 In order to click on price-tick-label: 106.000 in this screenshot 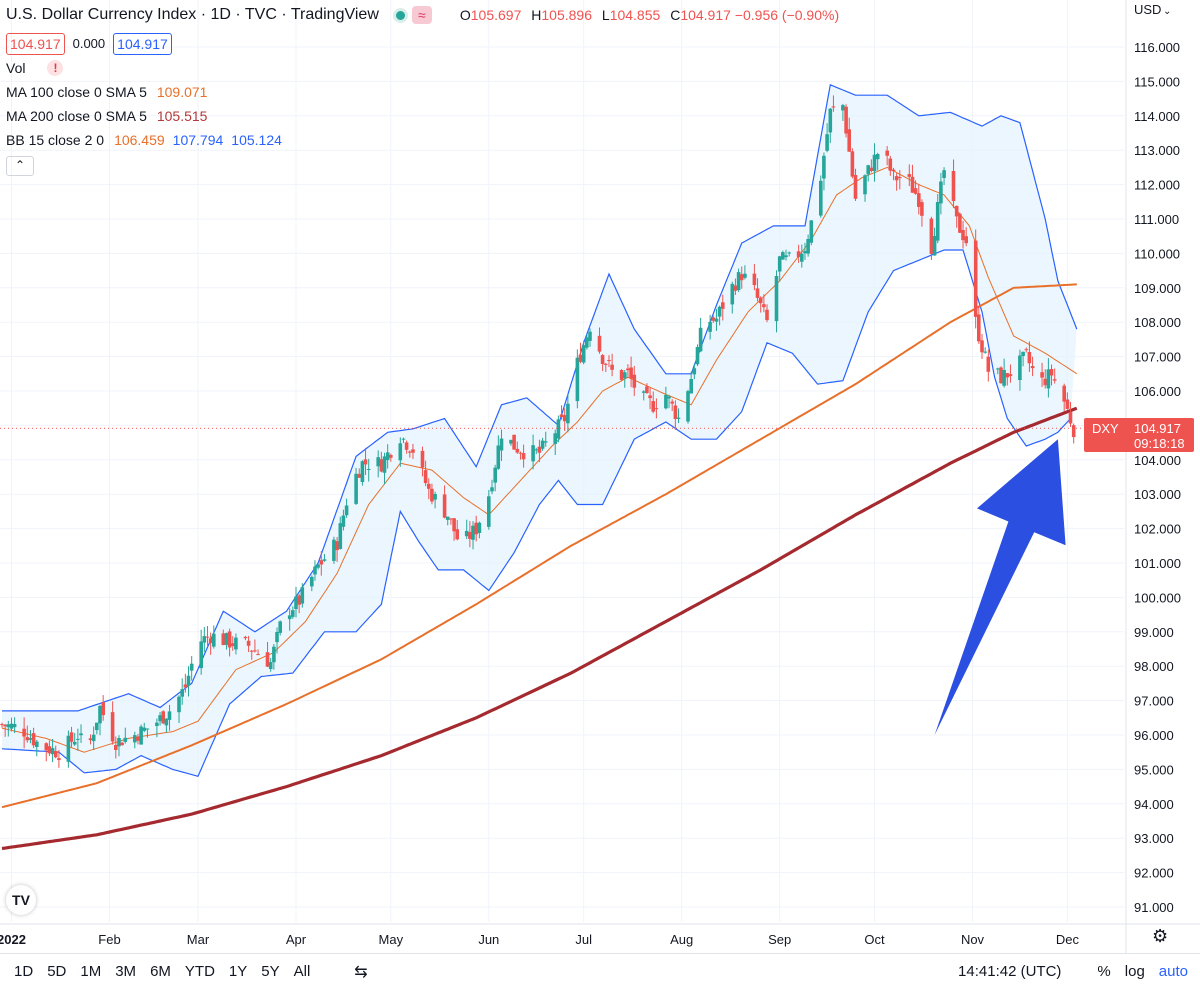, I will do `click(1157, 391)`.